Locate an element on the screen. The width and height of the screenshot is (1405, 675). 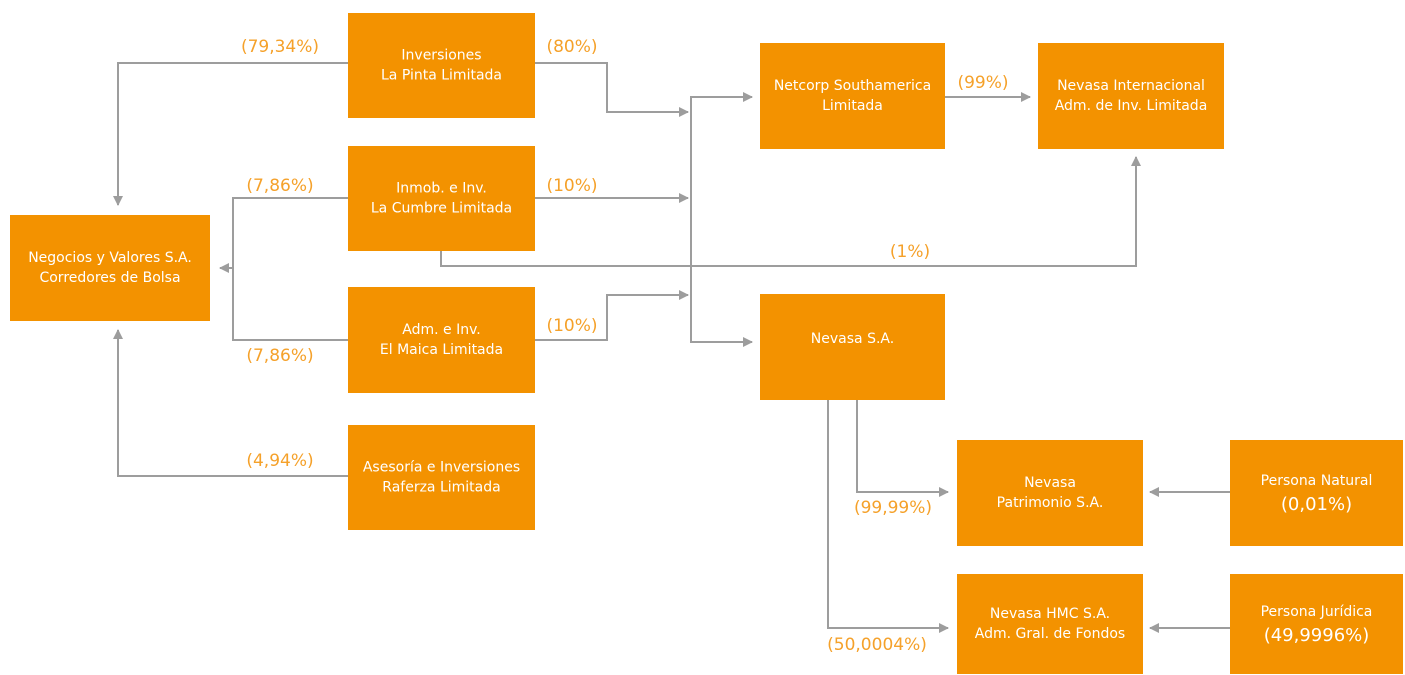
node-label: Limitada is located at coordinates (852, 106).